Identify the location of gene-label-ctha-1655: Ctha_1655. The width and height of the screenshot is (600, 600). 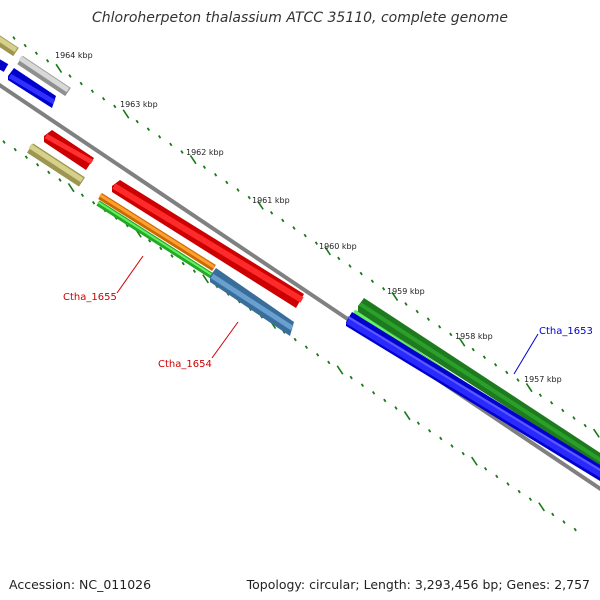
(90, 297).